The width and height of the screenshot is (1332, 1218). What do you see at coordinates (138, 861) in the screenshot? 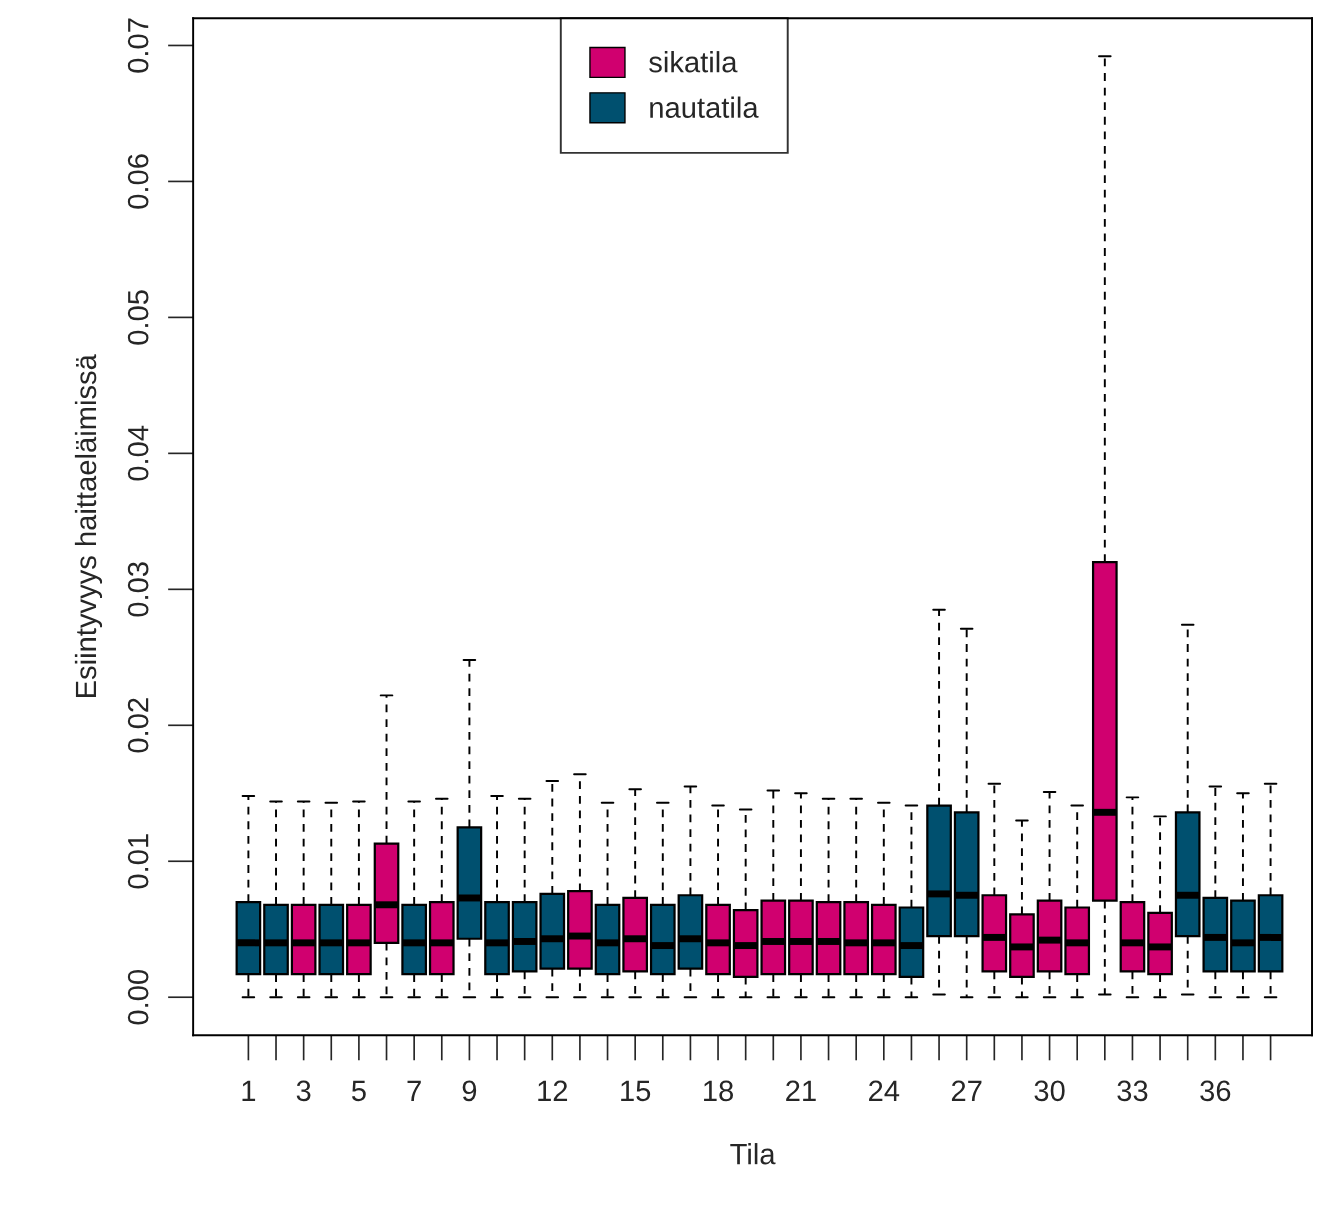
I see `y-tick-label: 0.01` at bounding box center [138, 861].